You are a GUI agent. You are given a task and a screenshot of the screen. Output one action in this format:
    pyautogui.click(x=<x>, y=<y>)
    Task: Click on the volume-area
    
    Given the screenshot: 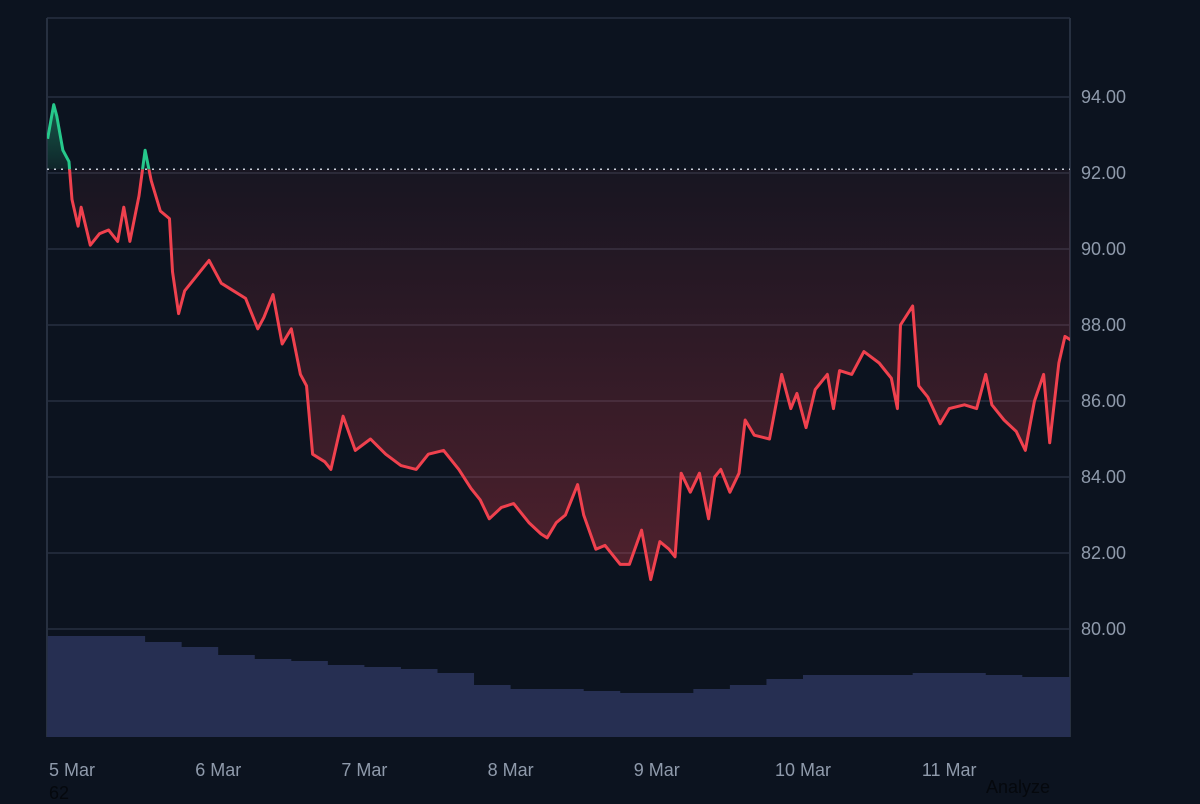 What is the action you would take?
    pyautogui.click(x=558, y=686)
    